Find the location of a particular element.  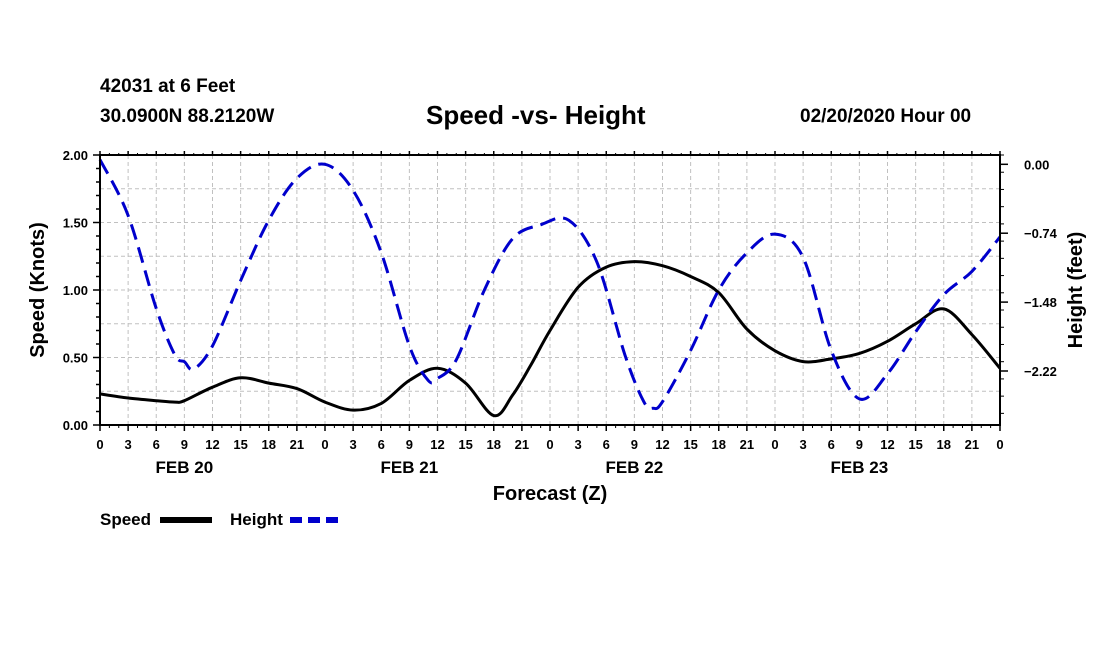

y2-tick-label: −1.48 is located at coordinates (1040, 302).